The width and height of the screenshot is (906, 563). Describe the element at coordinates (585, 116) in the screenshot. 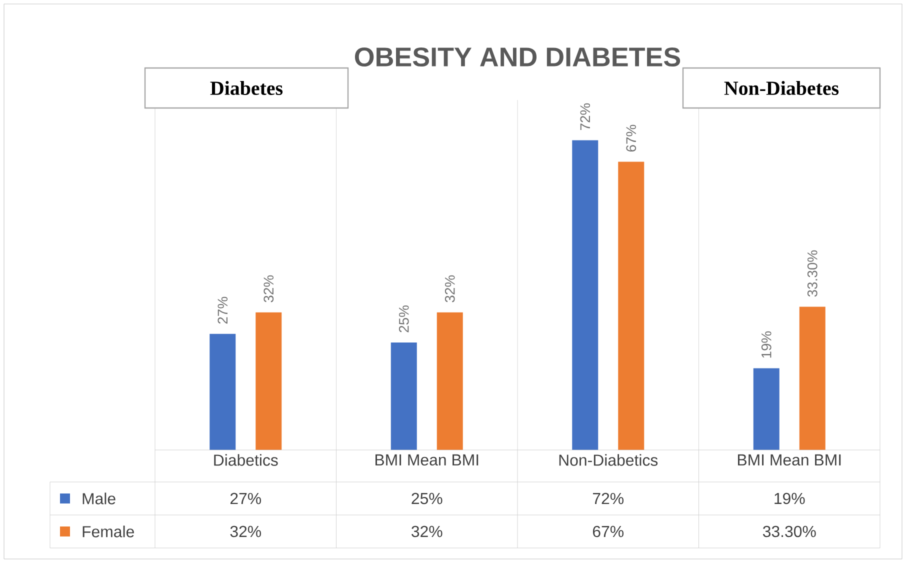

I see `text: 72%` at that location.